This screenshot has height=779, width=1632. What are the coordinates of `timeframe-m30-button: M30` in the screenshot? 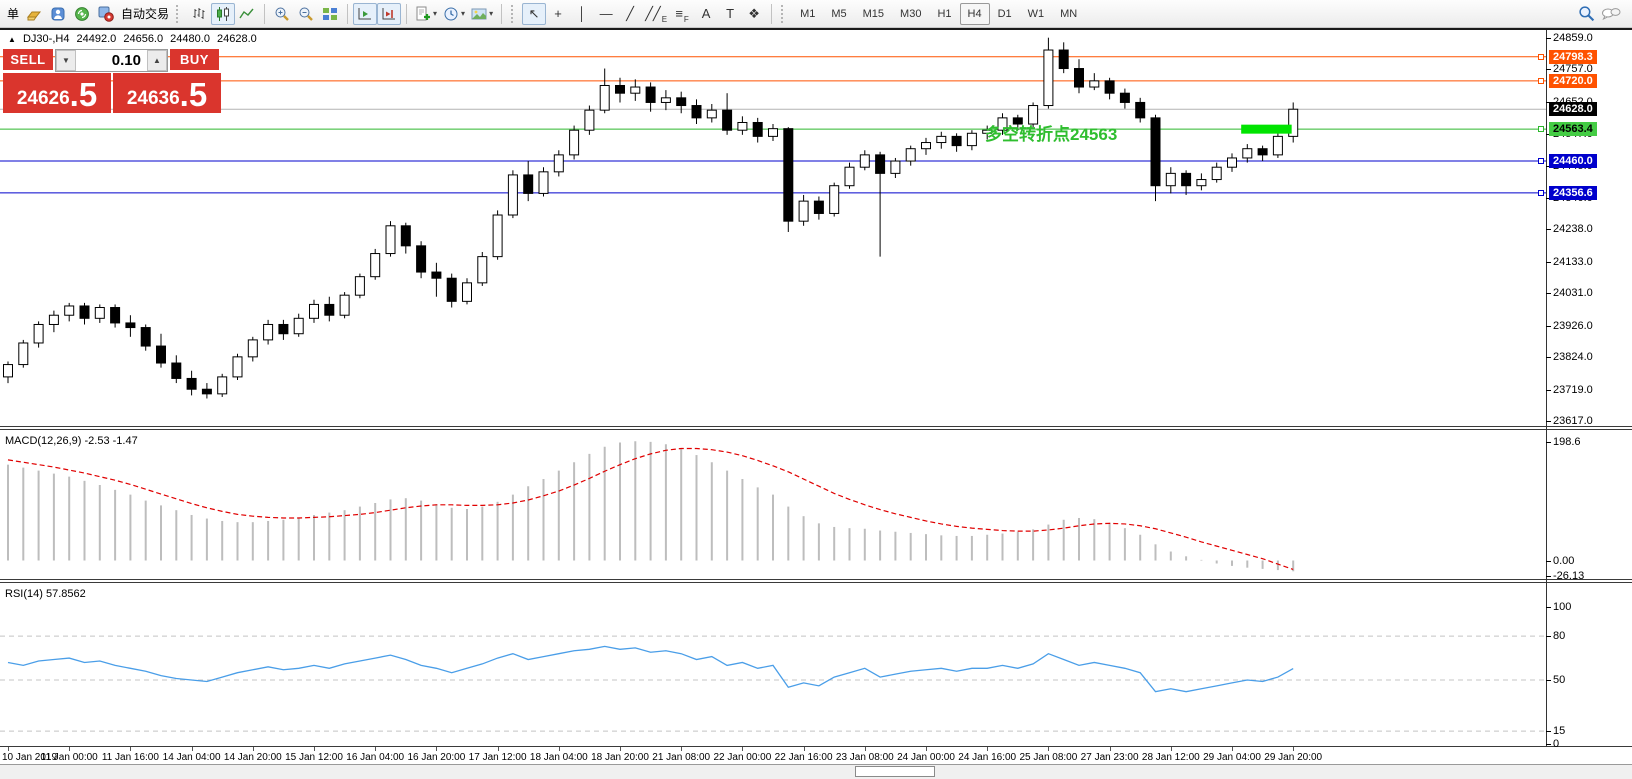 It's located at (911, 13).